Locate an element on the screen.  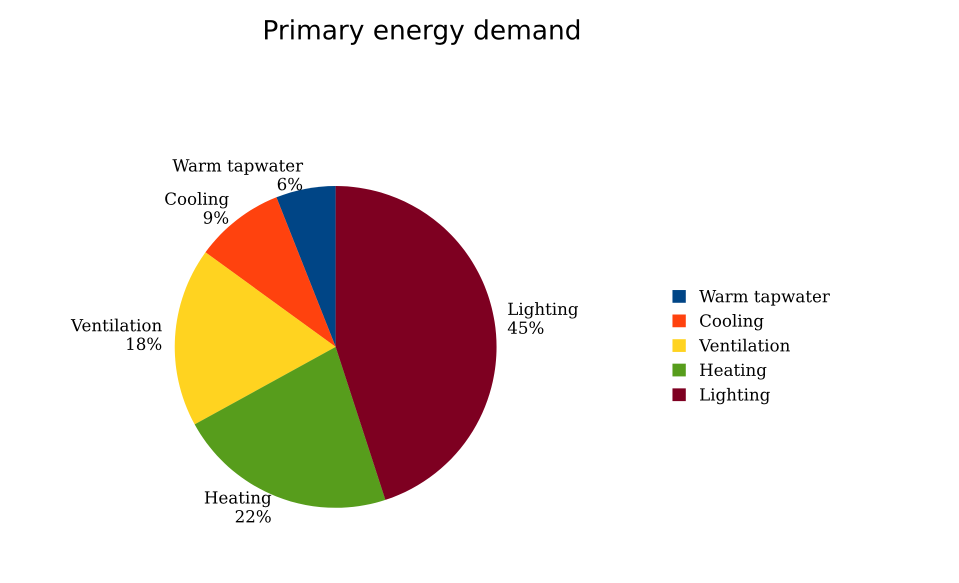
slice-label: Cooling is located at coordinates (197, 200).